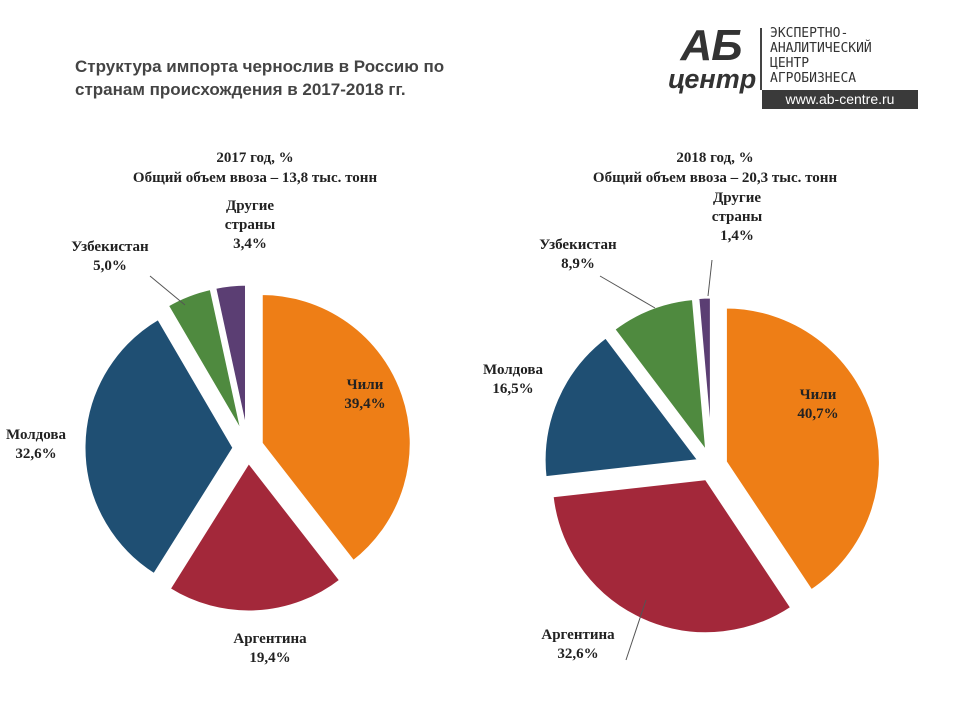 The height and width of the screenshot is (720, 960). Describe the element at coordinates (821, 48) in the screenshot. I see `logo-line-2: АНАЛИТИЧЕСКИЙ` at that location.